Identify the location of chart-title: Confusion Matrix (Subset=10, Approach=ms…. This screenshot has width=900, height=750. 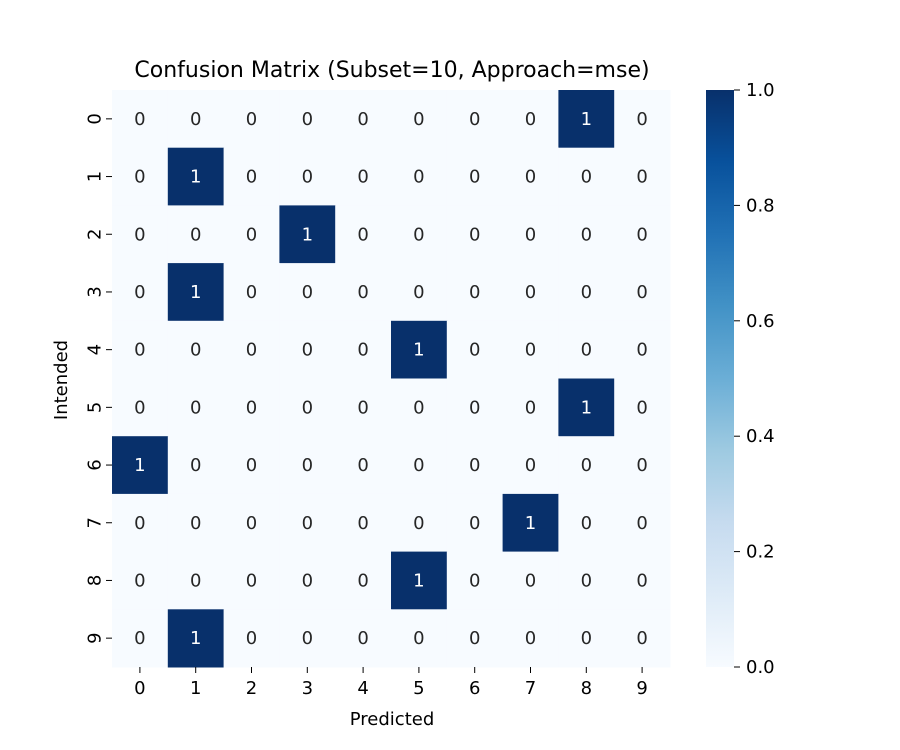
(391, 70).